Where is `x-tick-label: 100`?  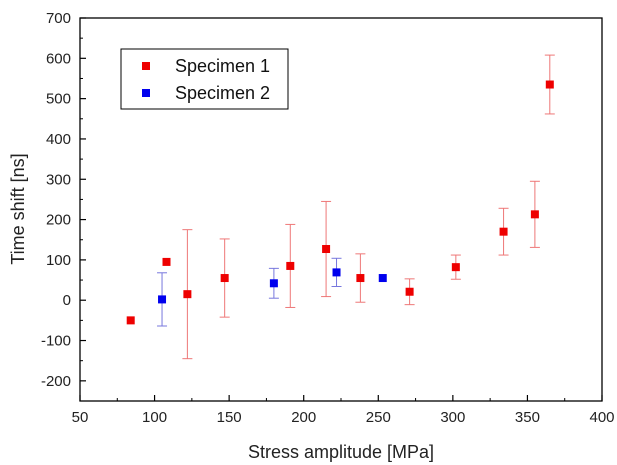
x-tick-label: 100 is located at coordinates (154, 417).